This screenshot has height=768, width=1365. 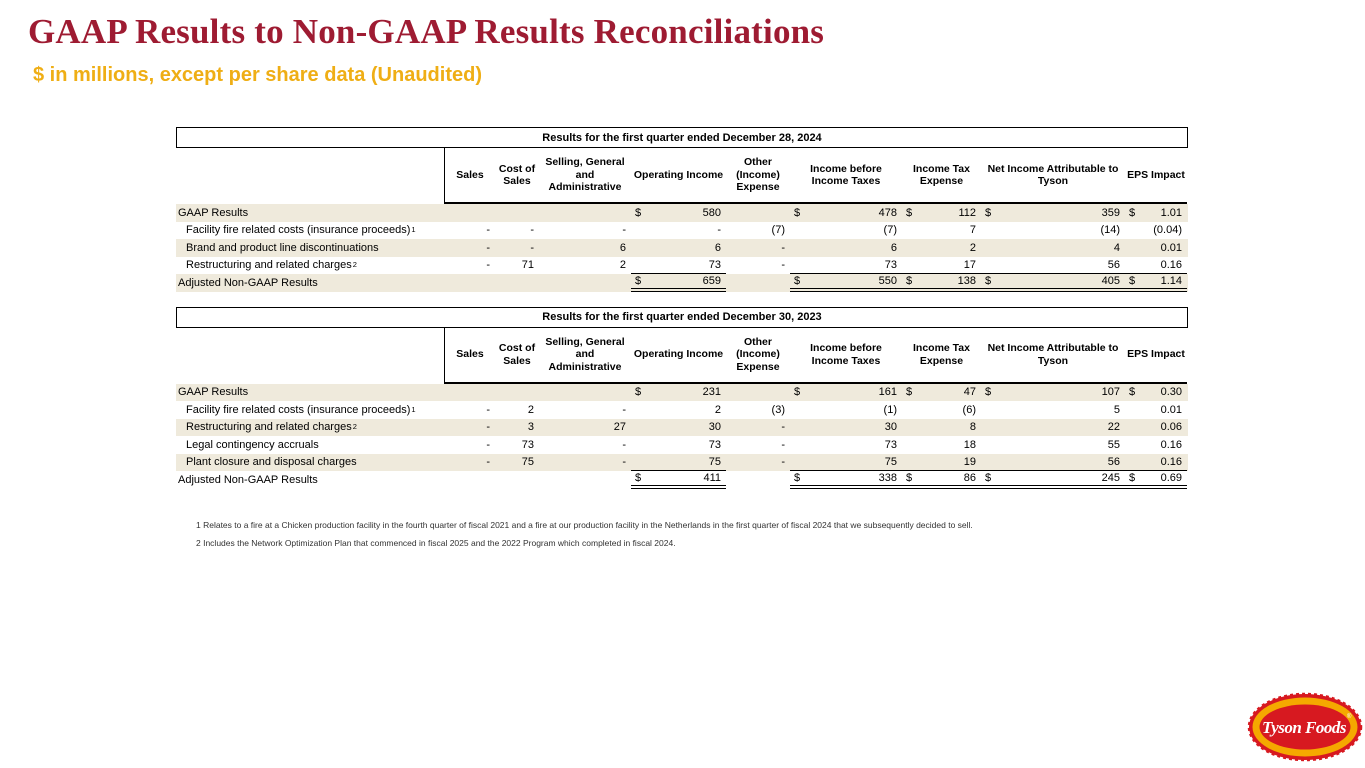 I want to click on tyson-foods-logo-graphic: Tyson Foods ®, so click(x=1305, y=727).